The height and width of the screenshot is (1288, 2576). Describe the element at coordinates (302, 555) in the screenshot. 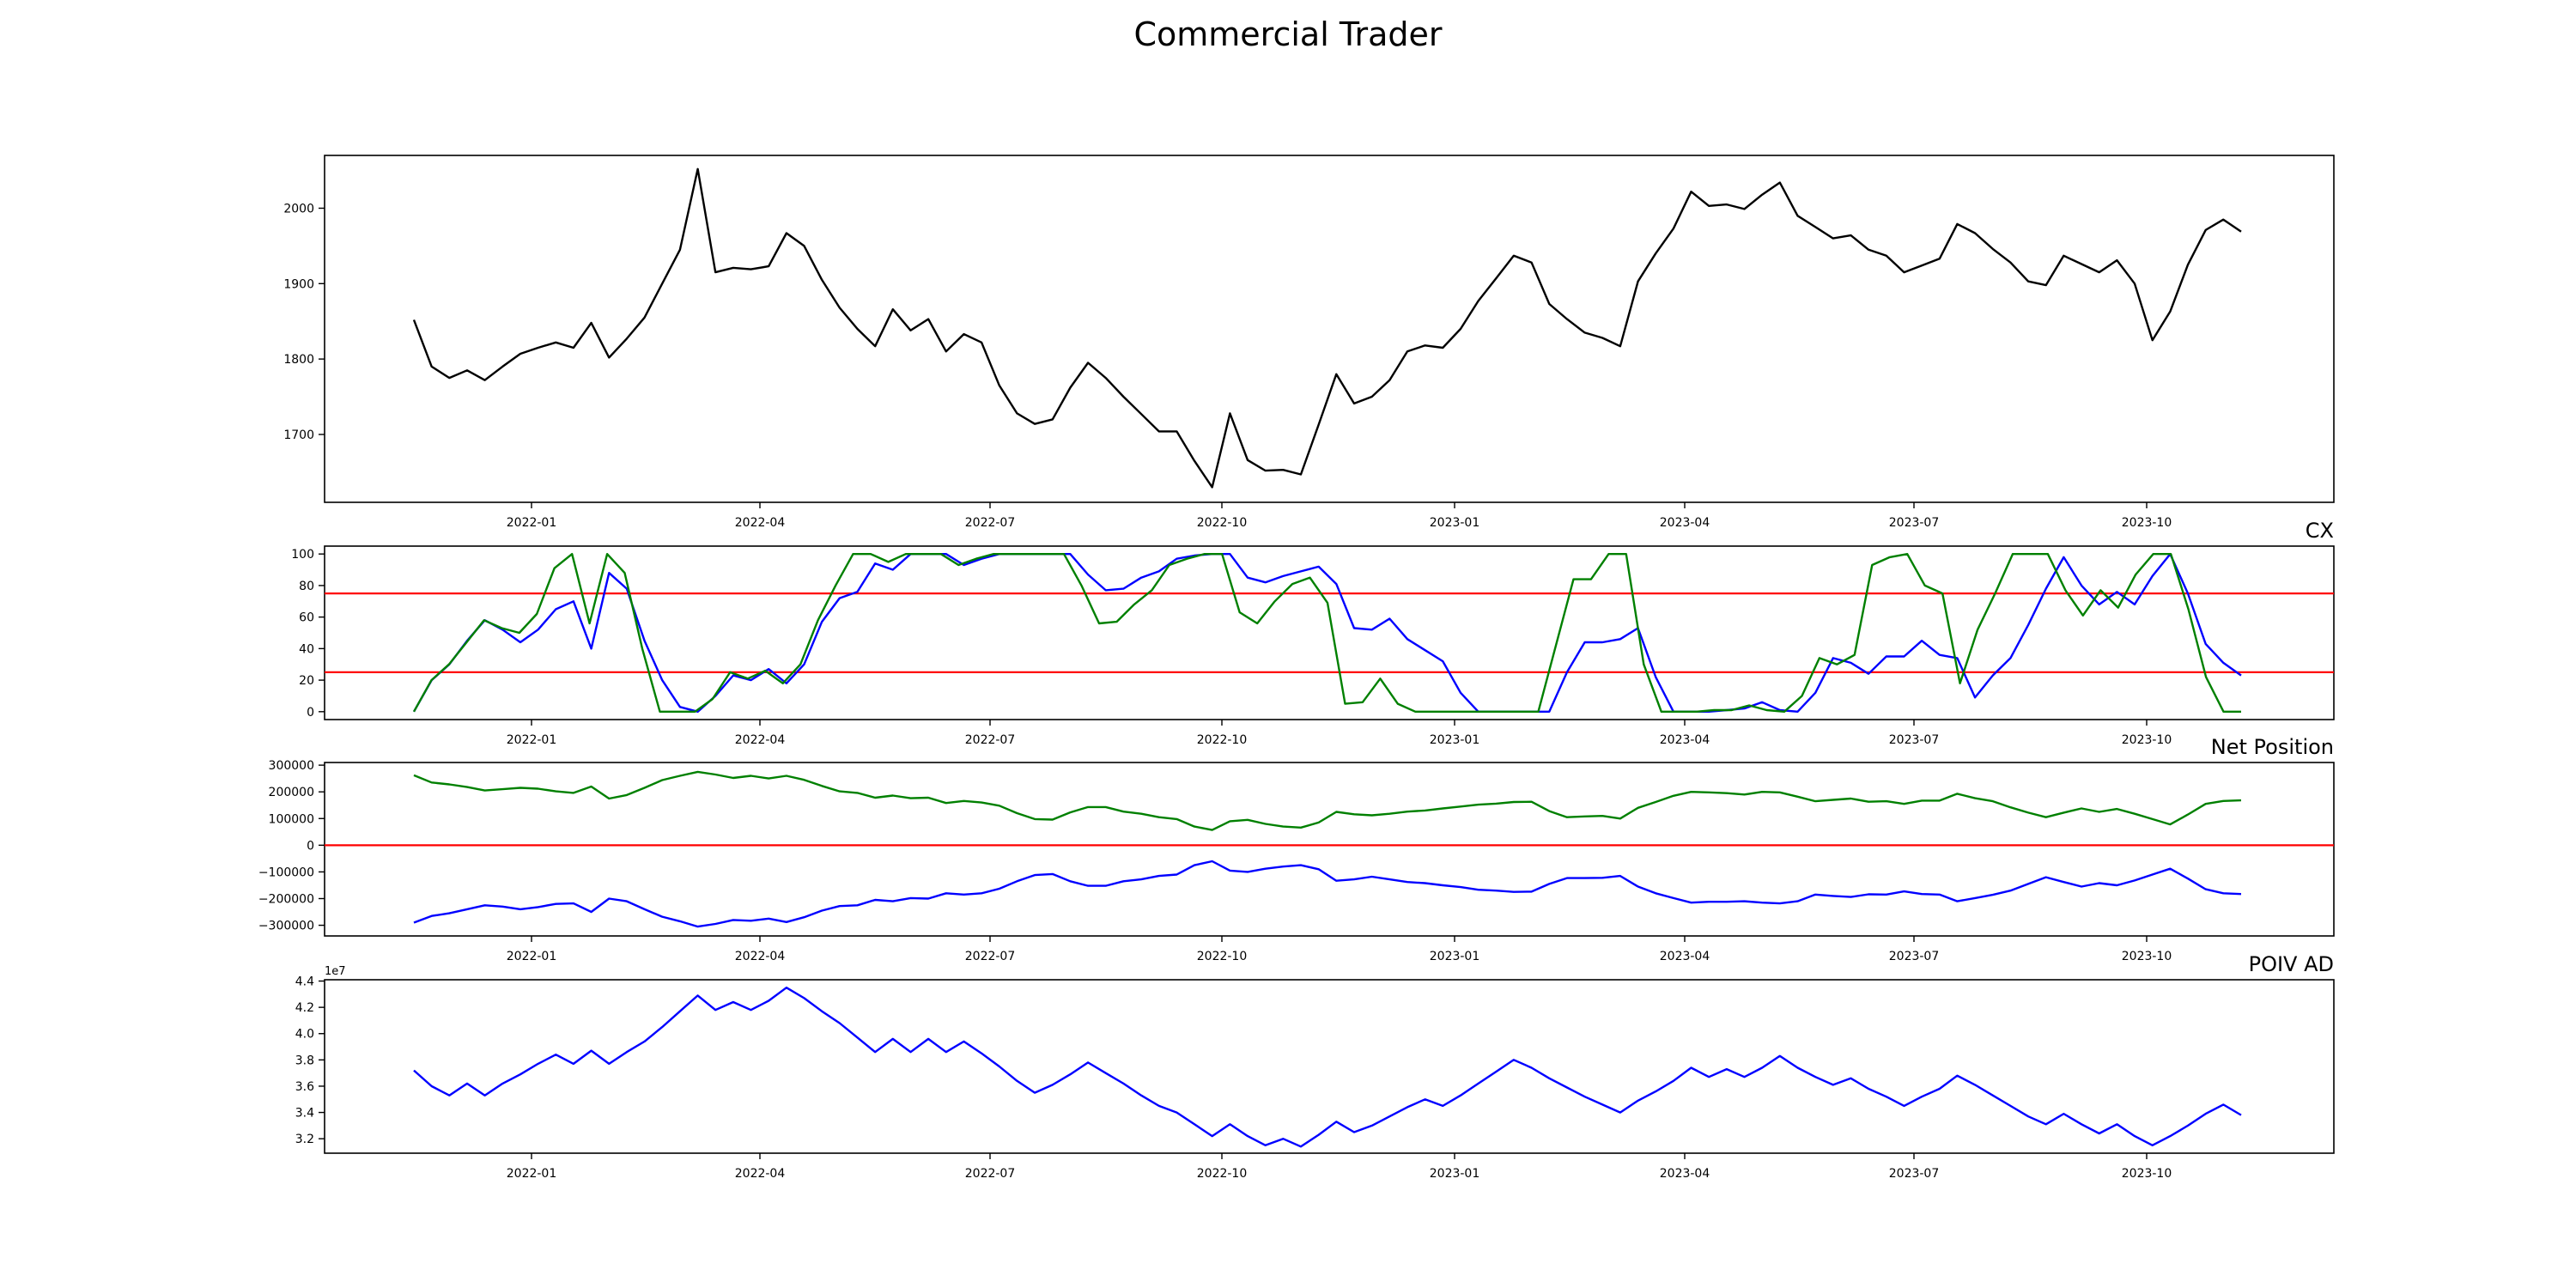

I see `cx-y-tick-label: 100` at that location.